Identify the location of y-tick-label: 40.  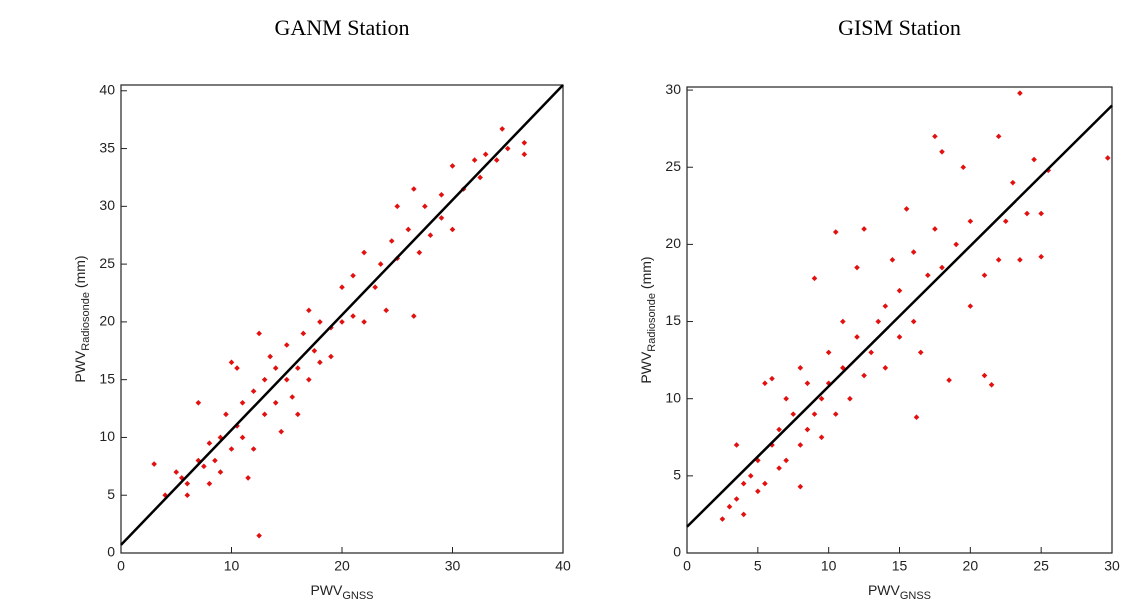
(107, 89).